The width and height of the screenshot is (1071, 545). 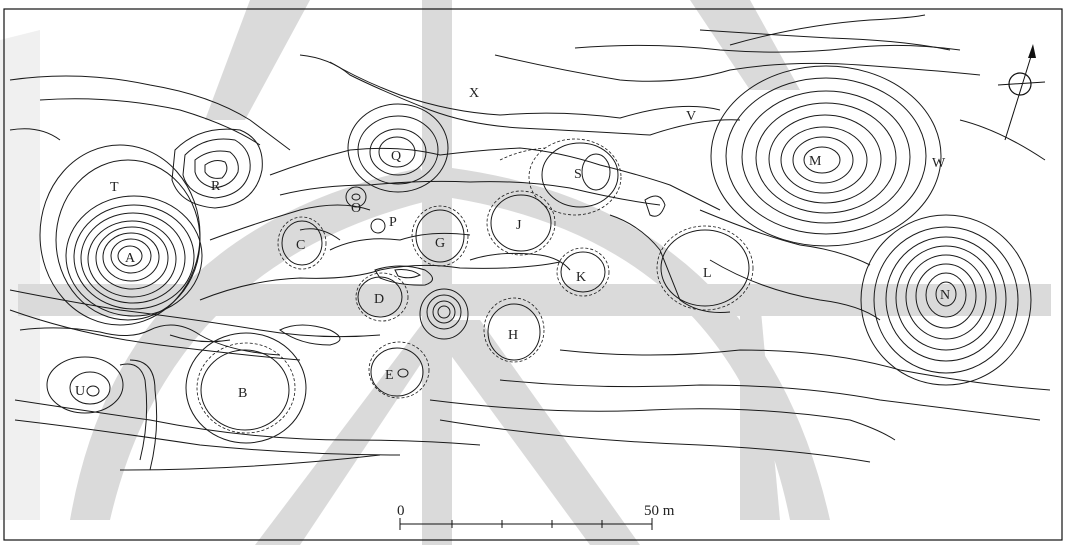 What do you see at coordinates (760, 410) in the screenshot?
I see `watermark-column` at bounding box center [760, 410].